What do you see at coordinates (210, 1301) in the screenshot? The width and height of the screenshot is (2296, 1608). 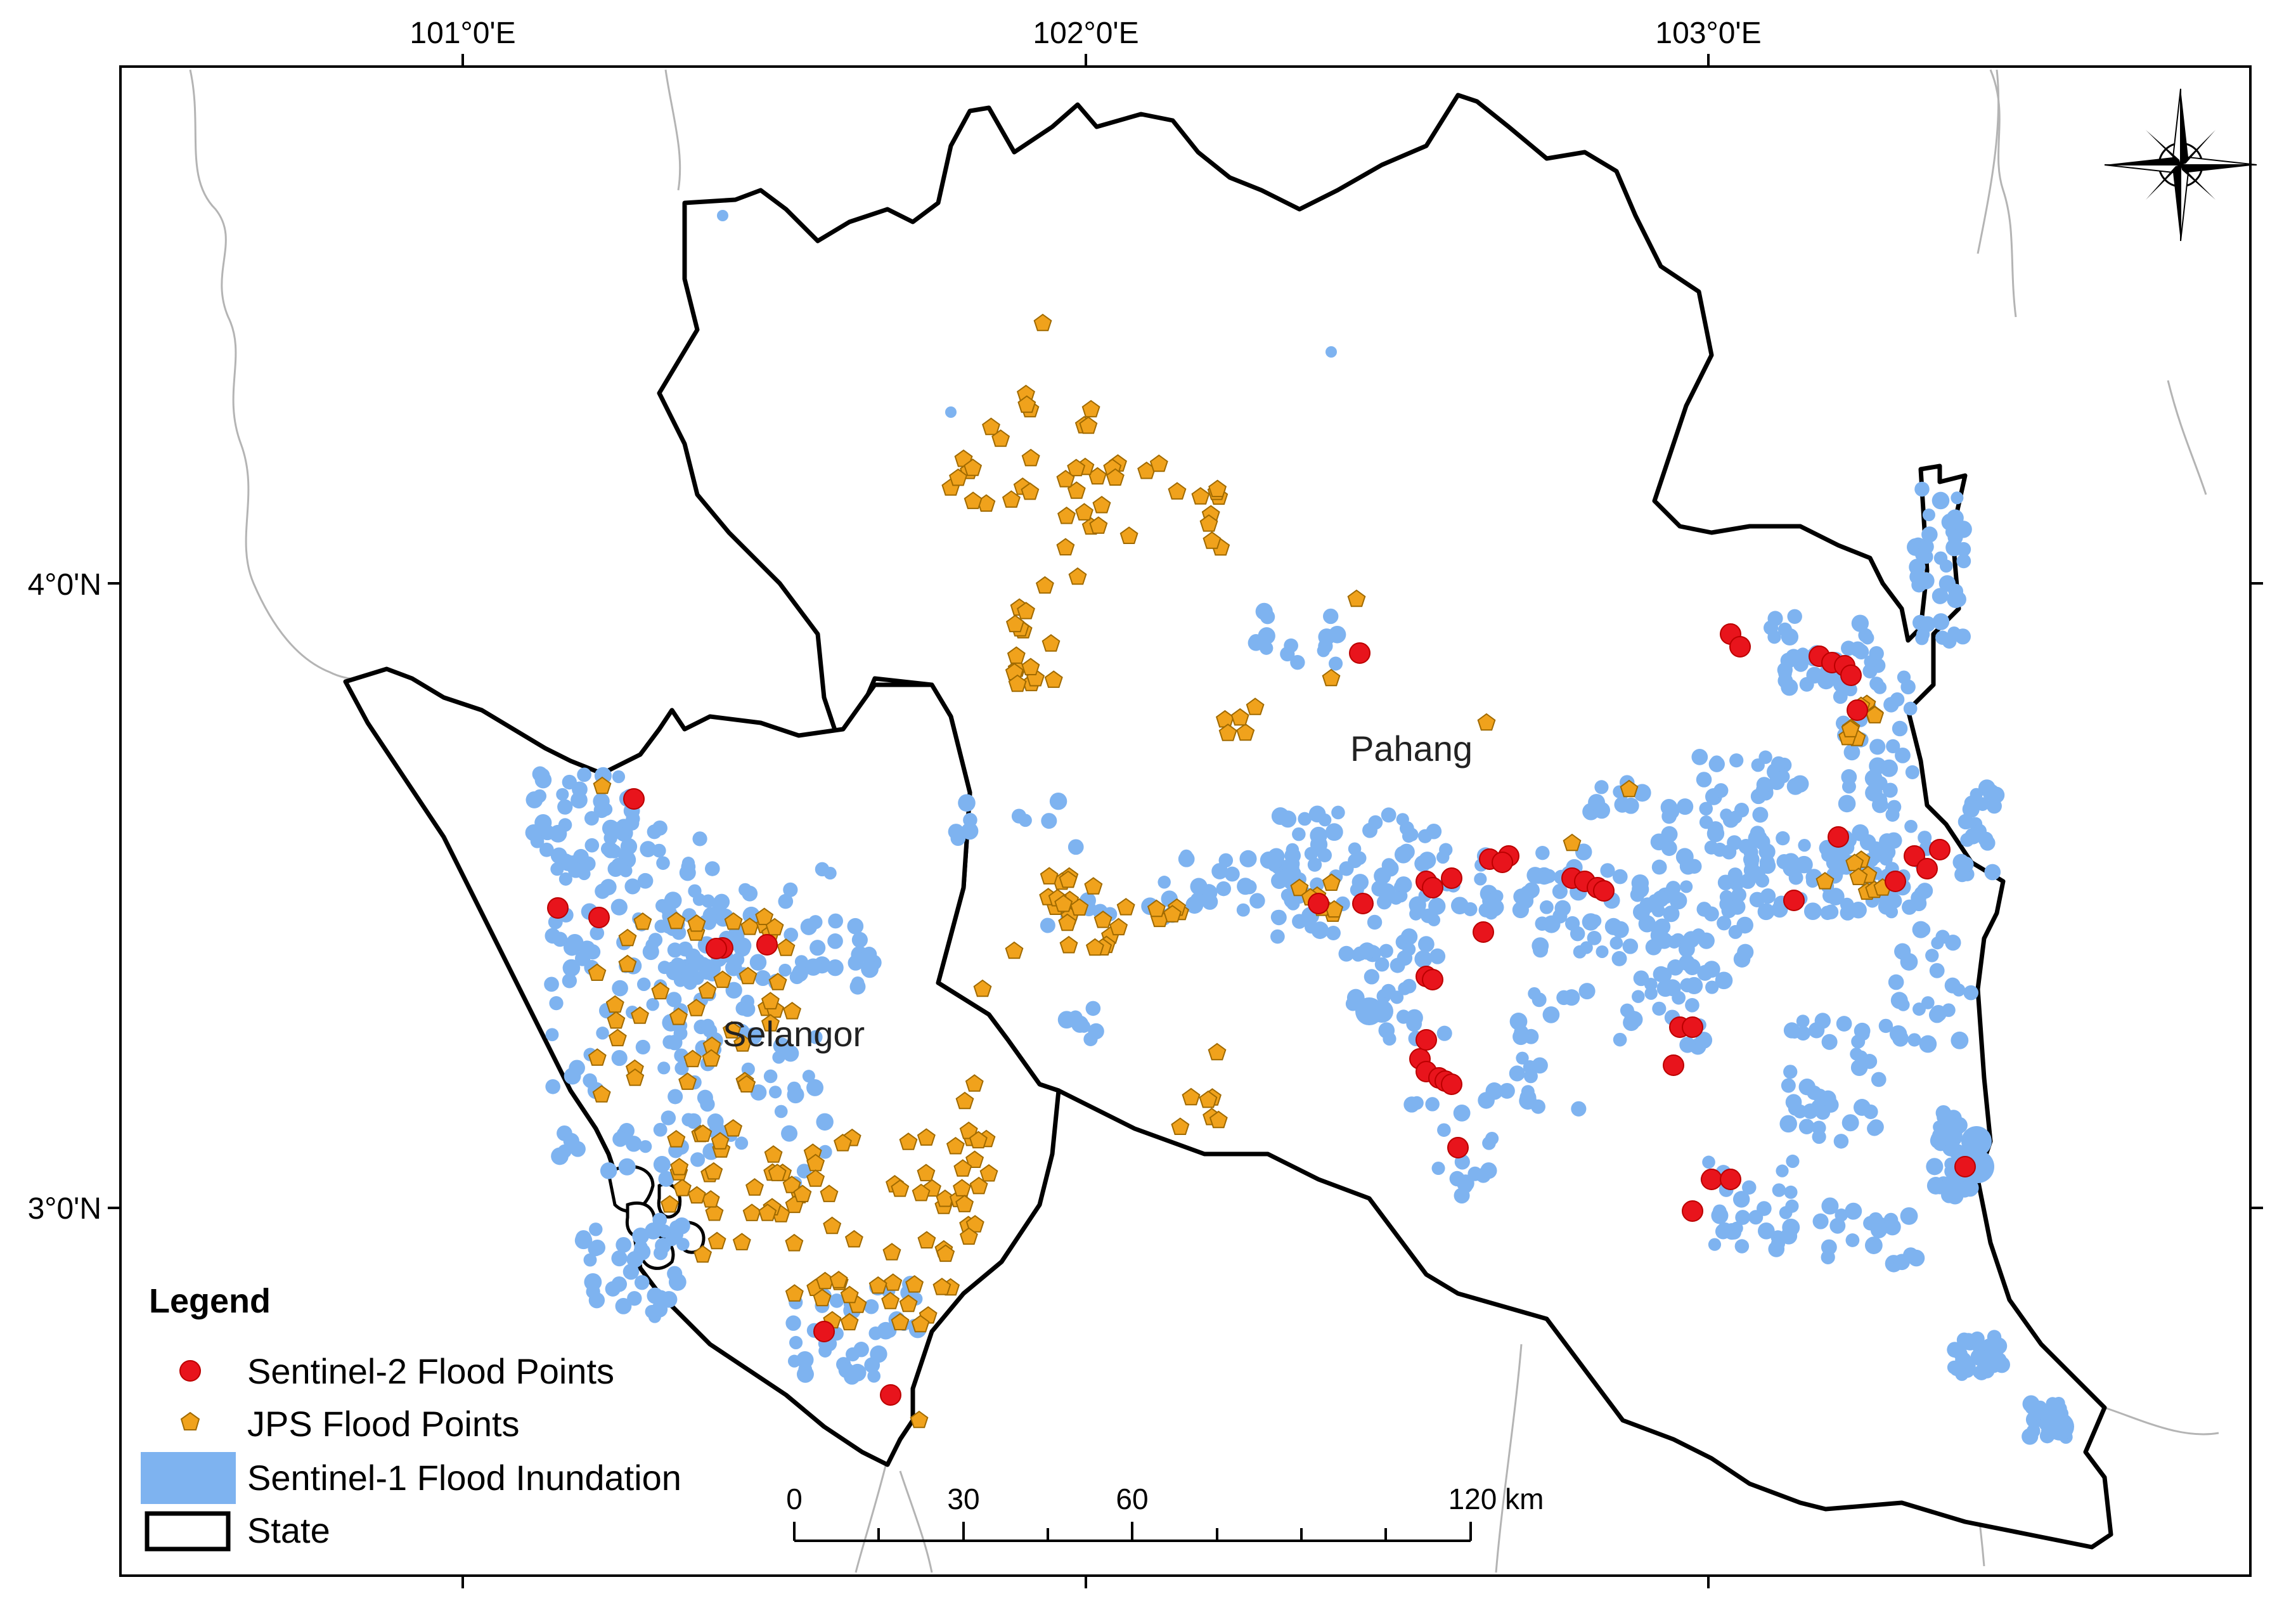 I see `legend-title: Legend` at bounding box center [210, 1301].